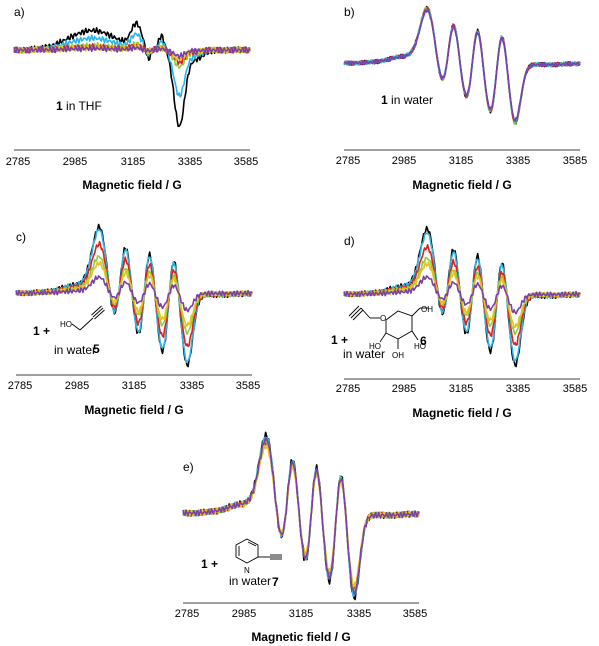  I want to click on panel-e-solvent: in water, so click(250, 581).